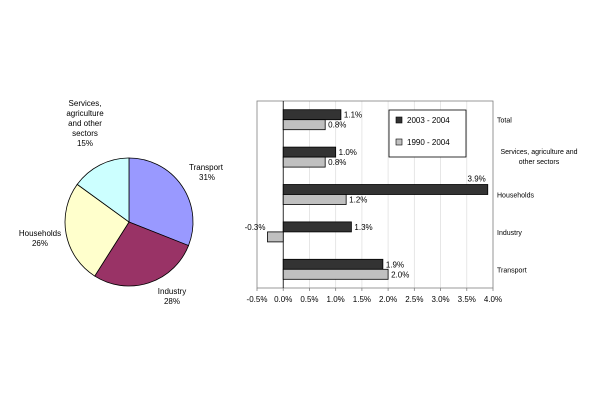  Describe the element at coordinates (206, 167) in the screenshot. I see `pie-label-text: Transport` at that location.